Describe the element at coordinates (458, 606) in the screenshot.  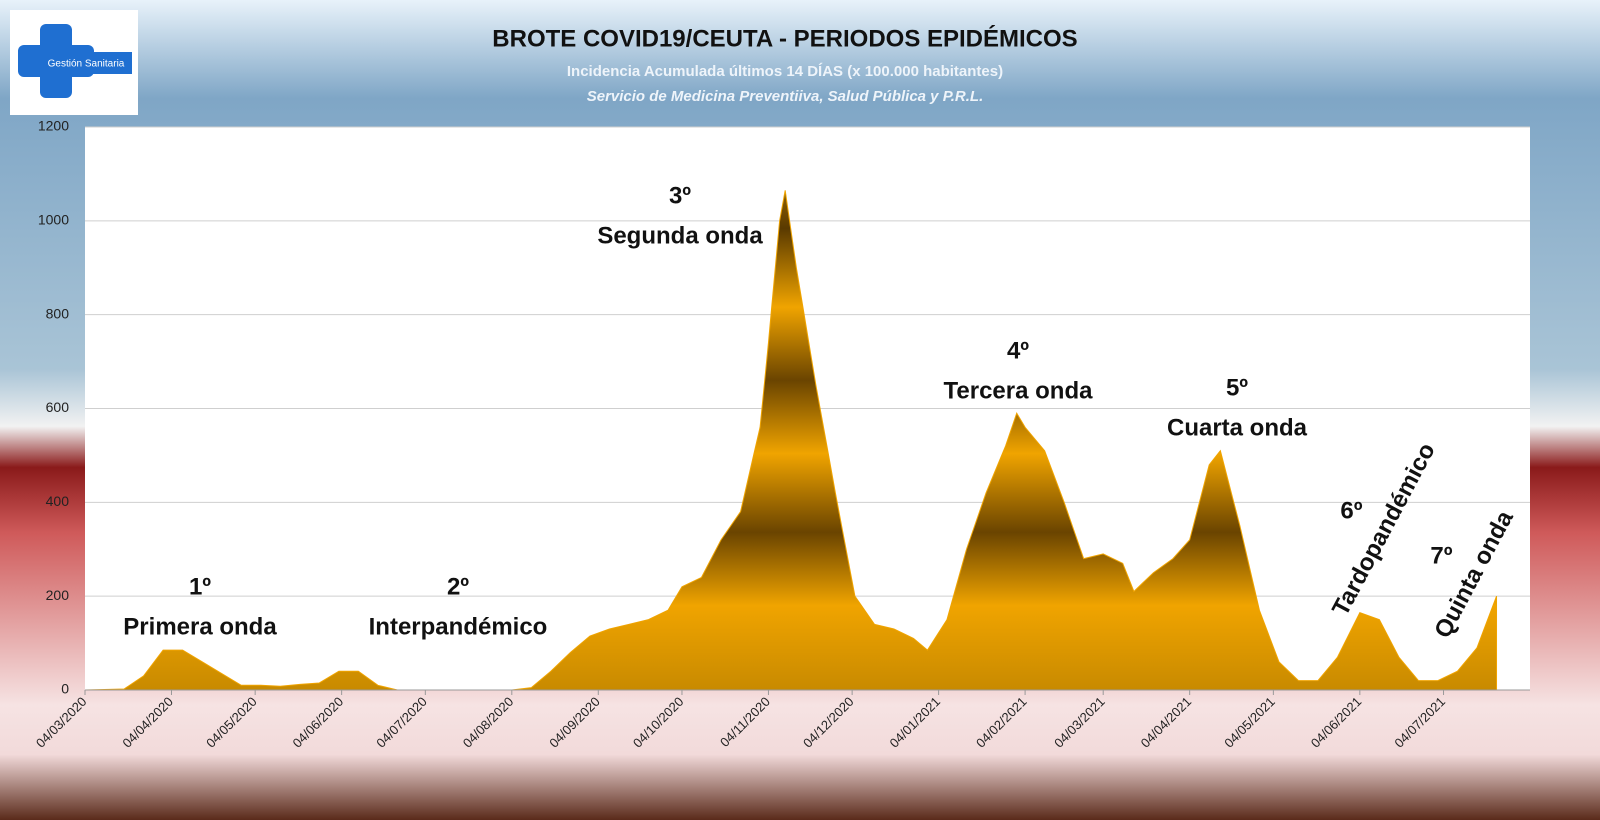
I see `annotation: 2º Interpandémico` at that location.